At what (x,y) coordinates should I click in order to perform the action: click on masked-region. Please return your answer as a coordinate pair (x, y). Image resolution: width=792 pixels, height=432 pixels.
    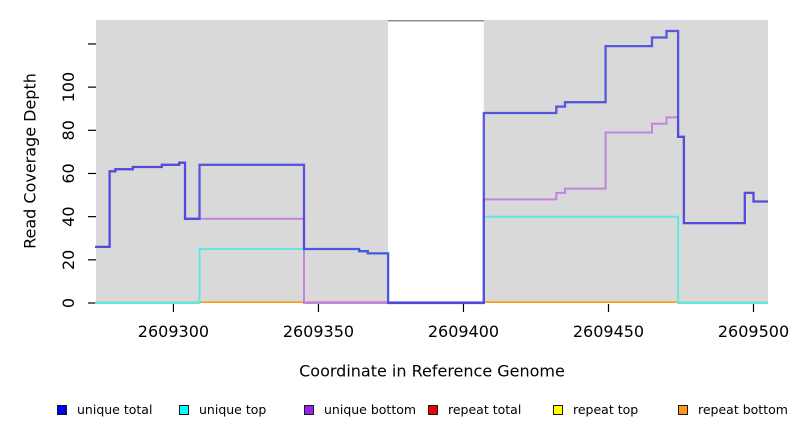
    Looking at the image, I should click on (436, 161).